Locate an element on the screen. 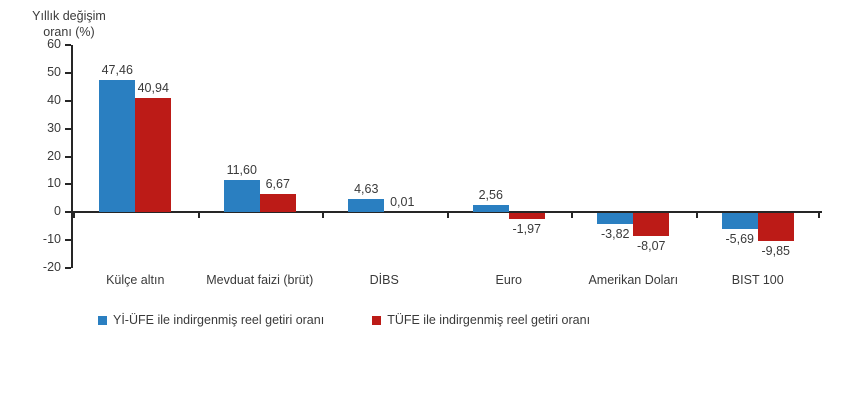 Image resolution: width=850 pixels, height=413 pixels. value-label: -8,07 is located at coordinates (651, 245).